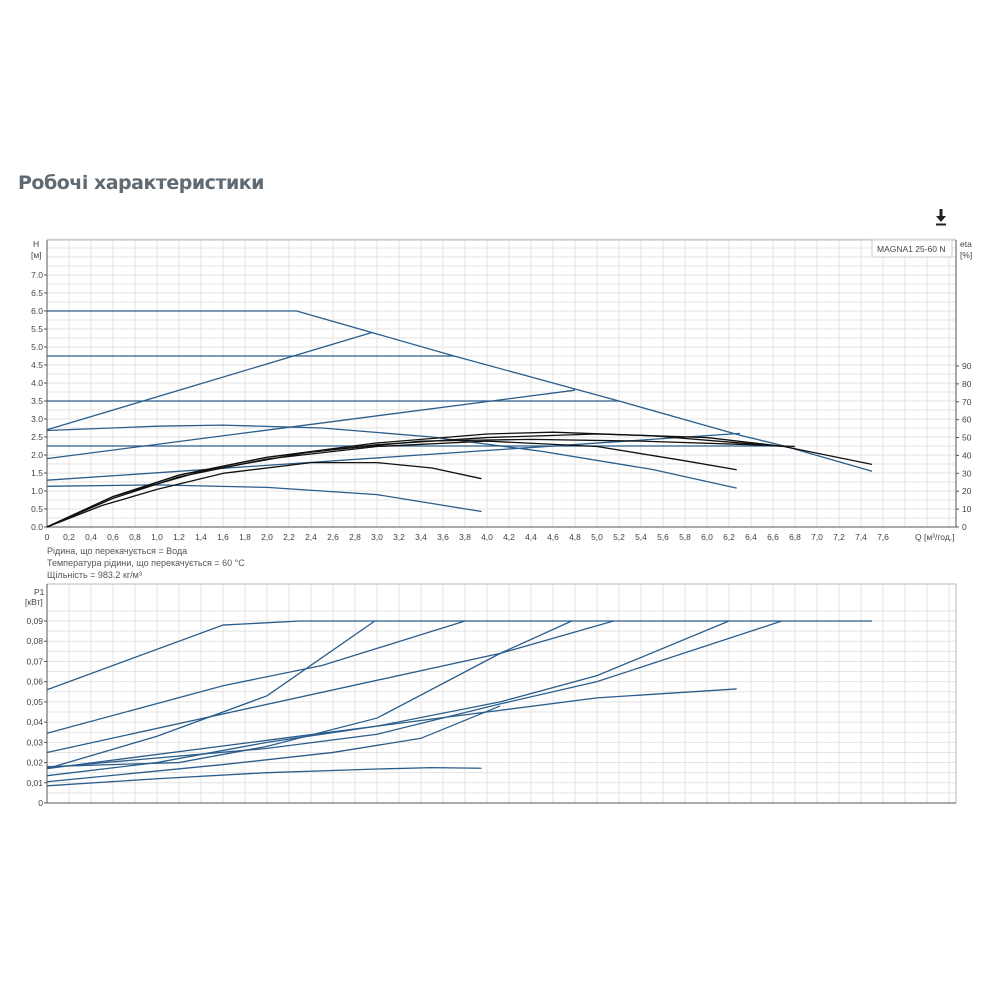 The width and height of the screenshot is (1000, 1000). What do you see at coordinates (113, 537) in the screenshot?
I see `x-tick-label: 0,6` at bounding box center [113, 537].